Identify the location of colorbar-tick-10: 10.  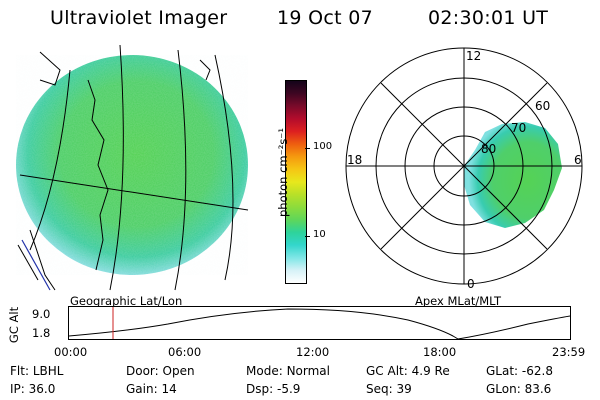
(319, 234).